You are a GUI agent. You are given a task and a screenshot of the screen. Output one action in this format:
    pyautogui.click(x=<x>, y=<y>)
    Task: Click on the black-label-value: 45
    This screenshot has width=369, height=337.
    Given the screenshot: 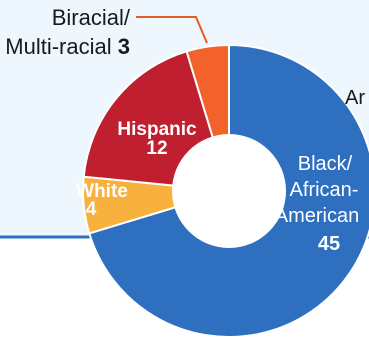 What is the action you would take?
    pyautogui.click(x=329, y=244)
    